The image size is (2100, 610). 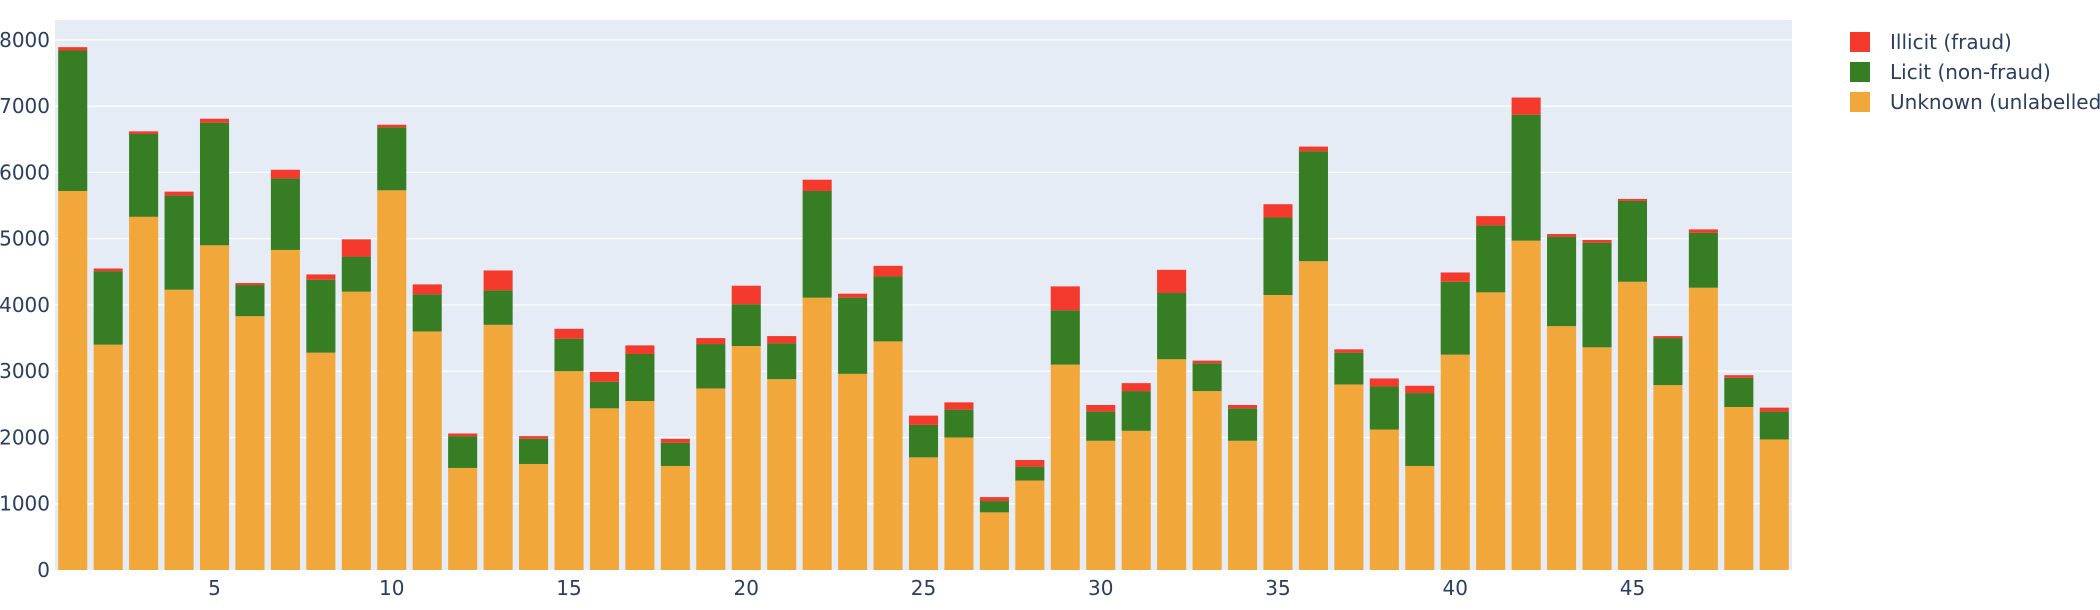 I want to click on x-tick-label: 30, so click(x=1100, y=588).